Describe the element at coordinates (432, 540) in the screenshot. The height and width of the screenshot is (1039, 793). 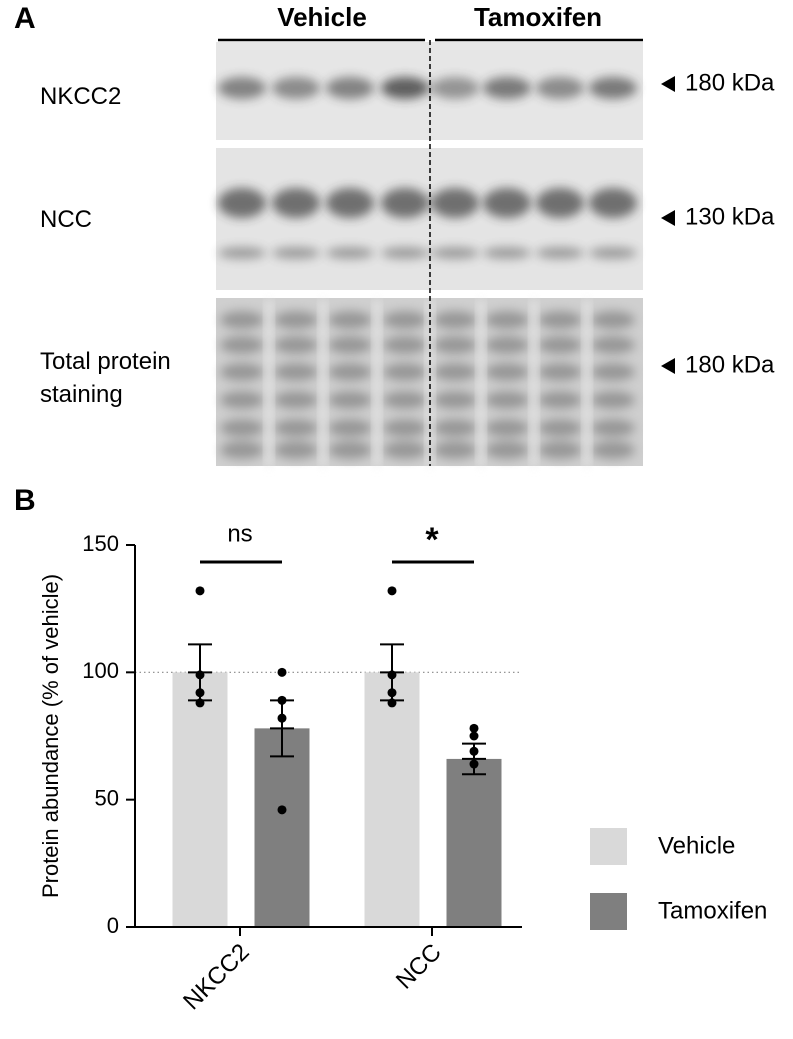
I see `significance-label: *` at that location.